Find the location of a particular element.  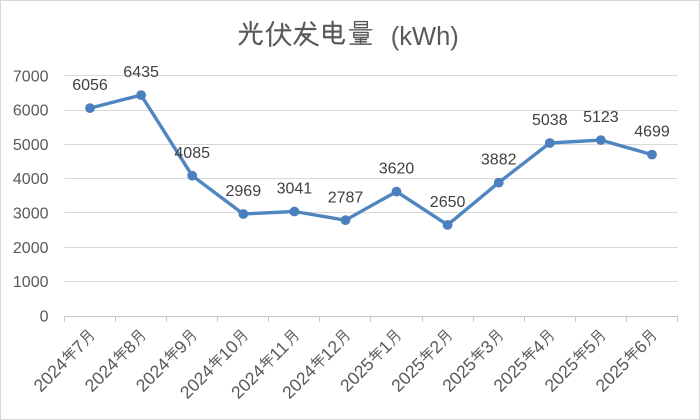

svg-text: 4000 is located at coordinates (31, 179).